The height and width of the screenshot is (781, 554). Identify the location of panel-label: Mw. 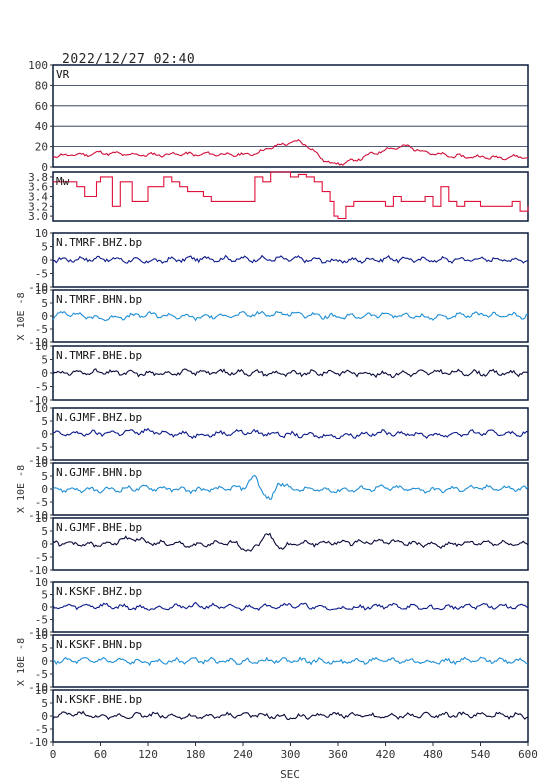
(63, 181).